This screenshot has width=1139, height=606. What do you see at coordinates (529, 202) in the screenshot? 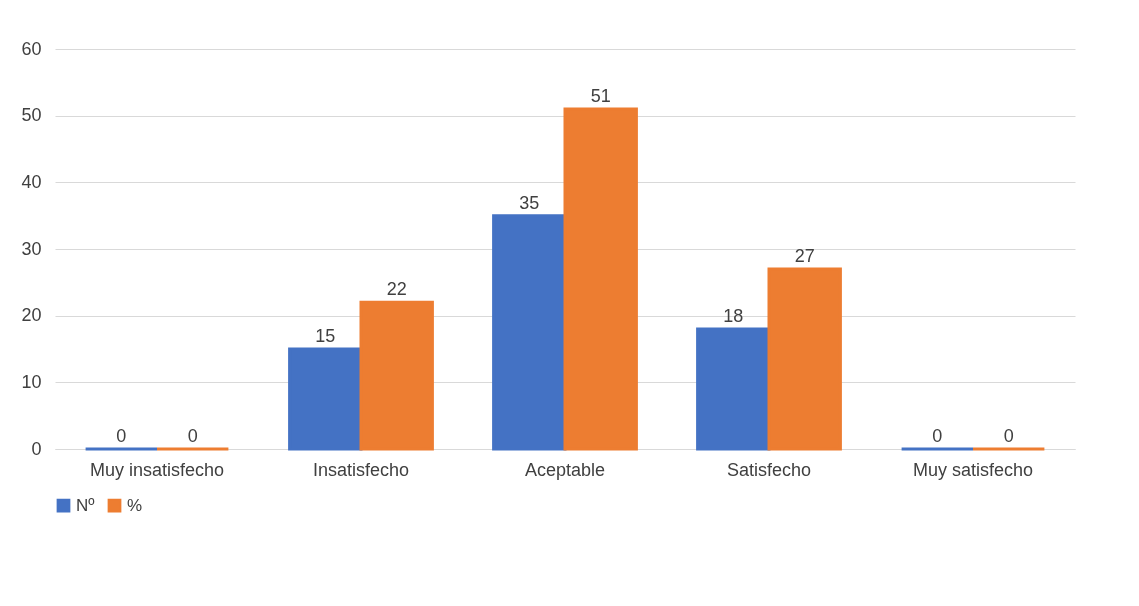
I see `data-label: 35` at bounding box center [529, 202].